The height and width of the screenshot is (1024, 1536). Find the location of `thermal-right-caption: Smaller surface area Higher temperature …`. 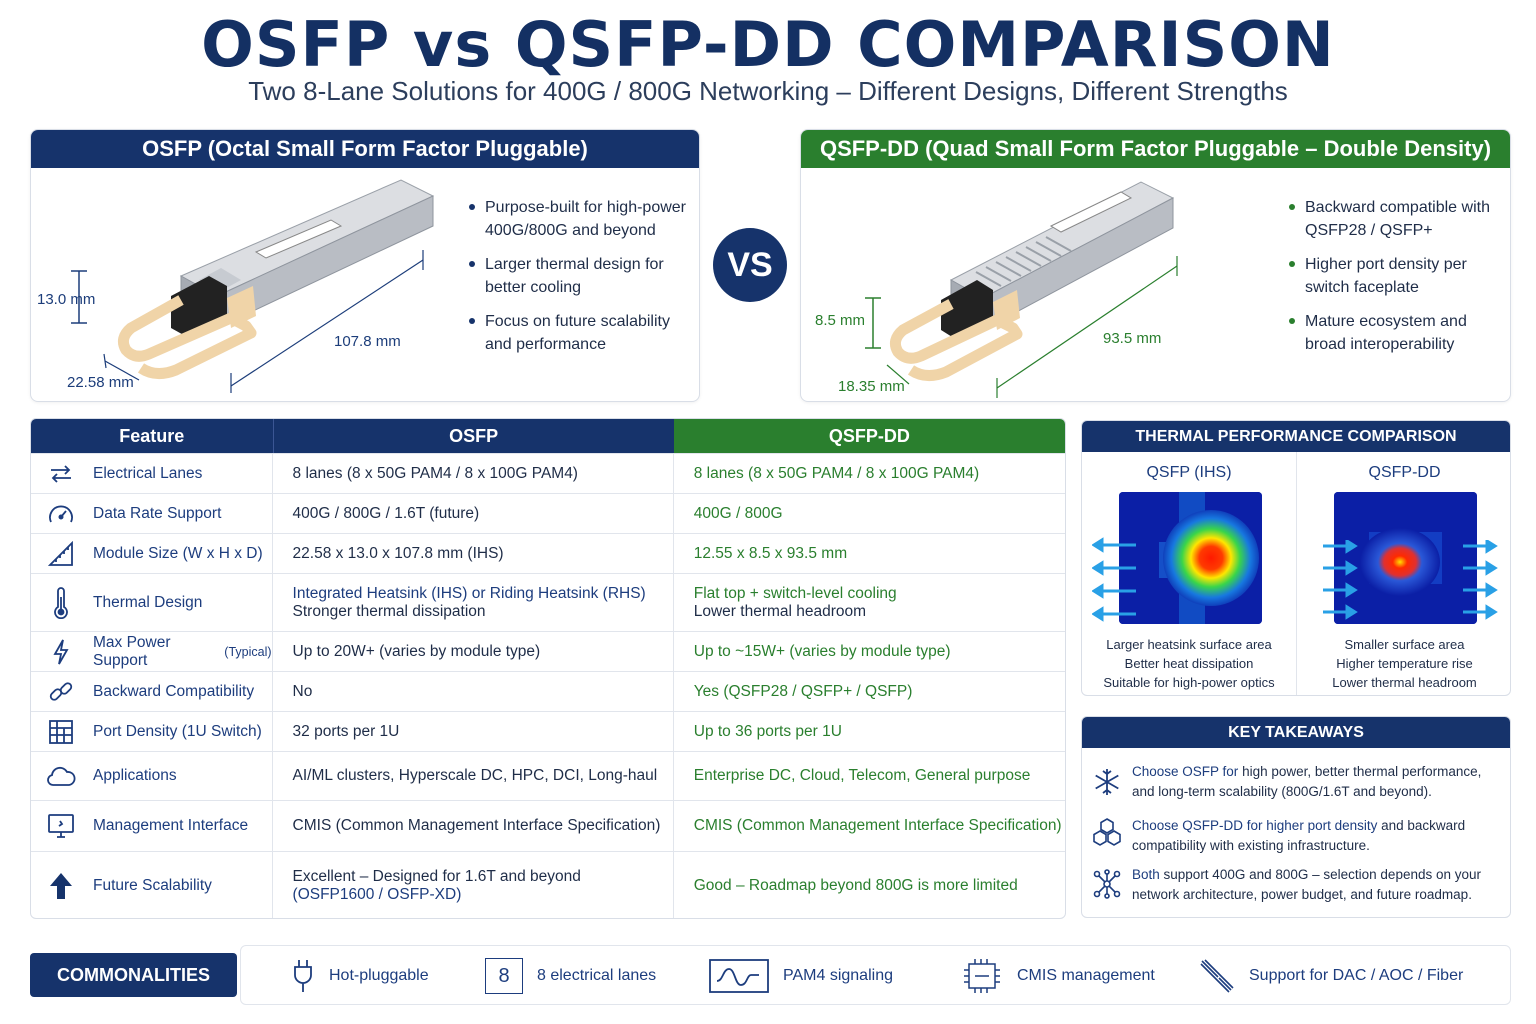

thermal-right-caption: Smaller surface area Higher temperature … is located at coordinates (1403, 663).